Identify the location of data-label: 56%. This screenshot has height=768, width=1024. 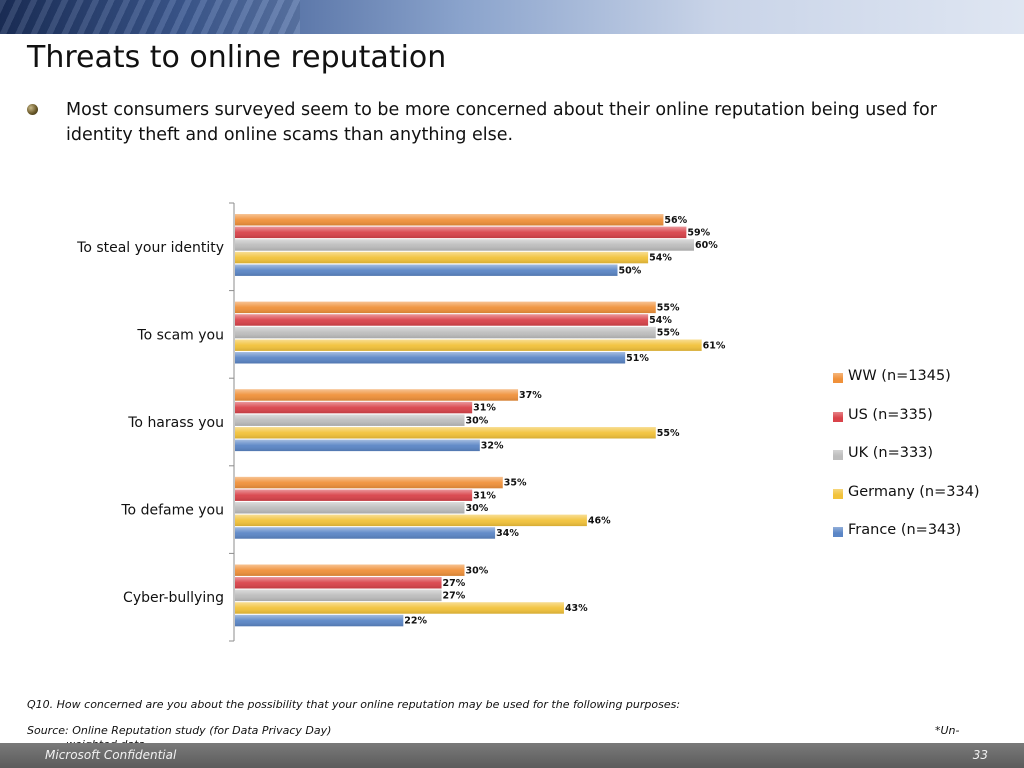
(675, 220).